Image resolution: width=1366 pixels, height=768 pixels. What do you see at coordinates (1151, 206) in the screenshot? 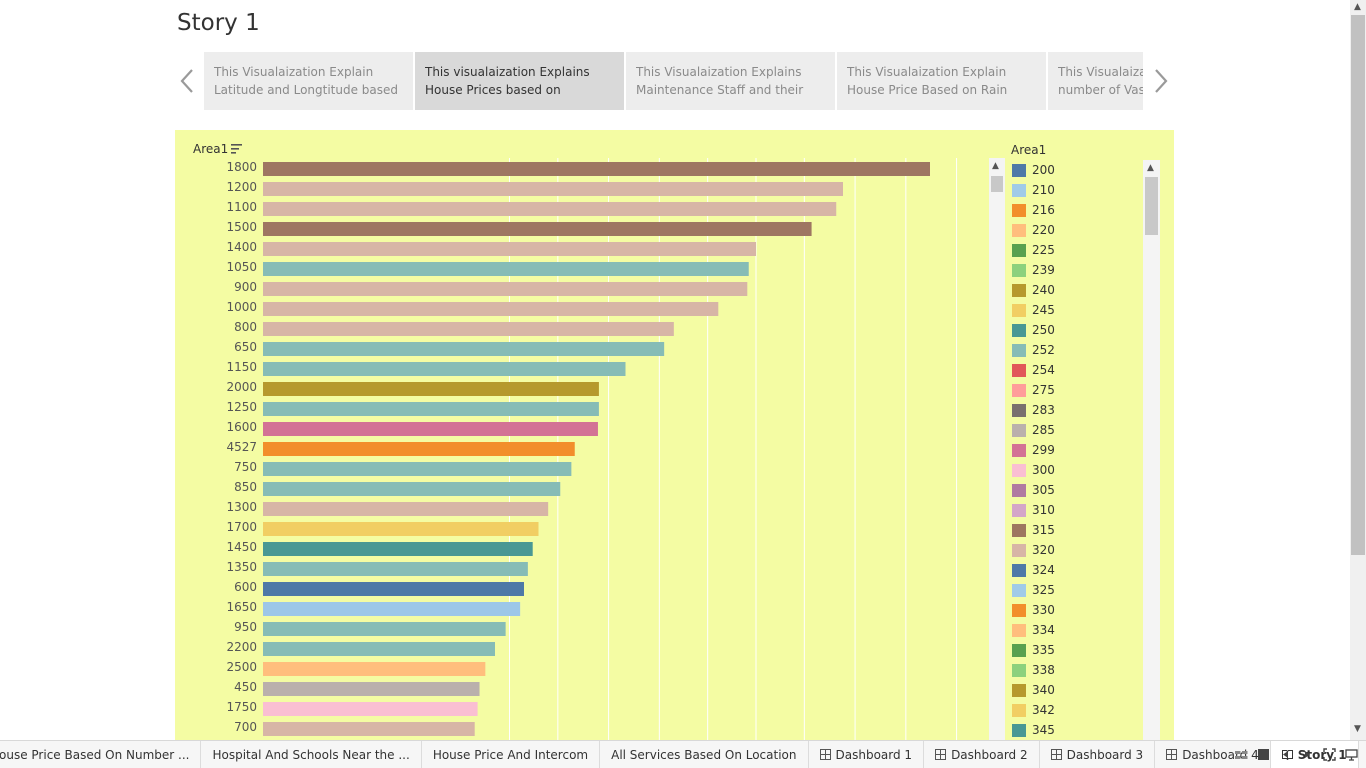
I see `legend-scroll-thumb` at bounding box center [1151, 206].